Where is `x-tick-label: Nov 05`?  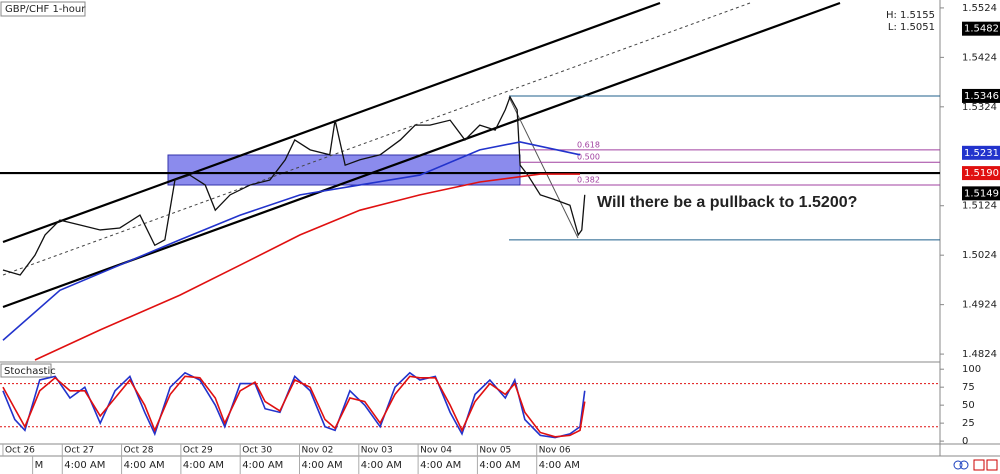 x-tick-label: Nov 05 is located at coordinates (495, 451).